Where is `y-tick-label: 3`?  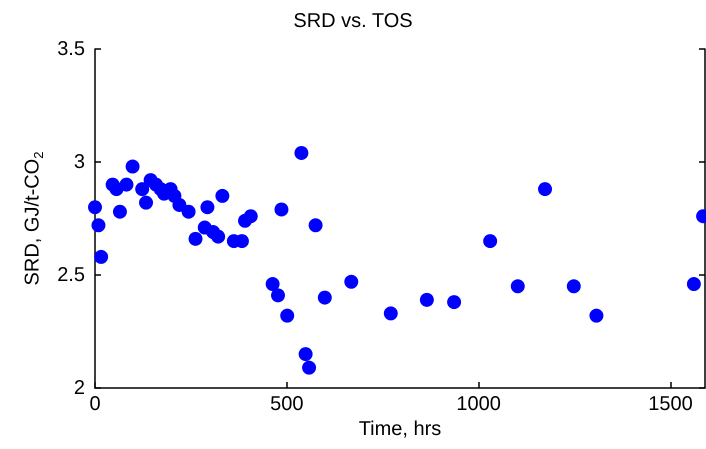 y-tick-label: 3 is located at coordinates (79, 162).